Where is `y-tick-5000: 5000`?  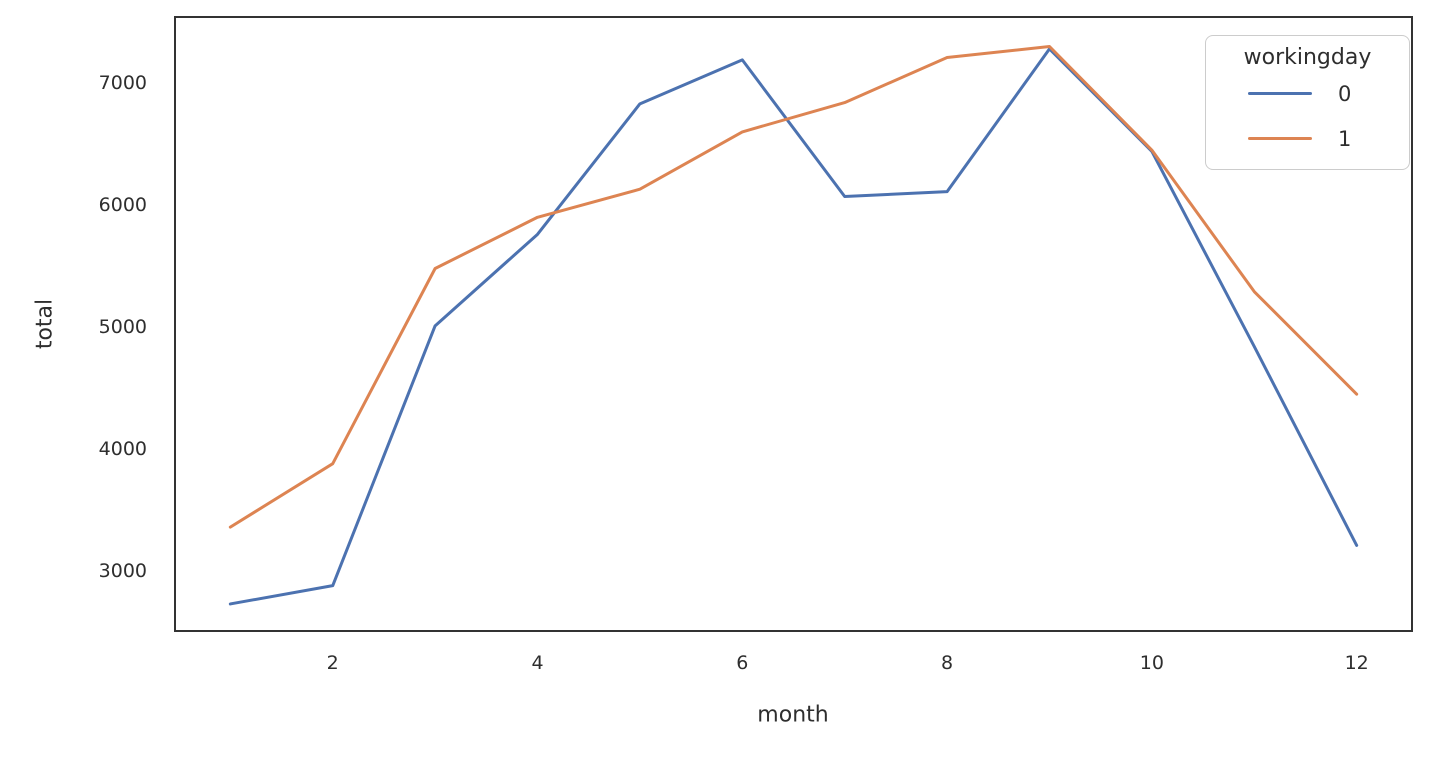
y-tick-5000: 5000 is located at coordinates (122, 327).